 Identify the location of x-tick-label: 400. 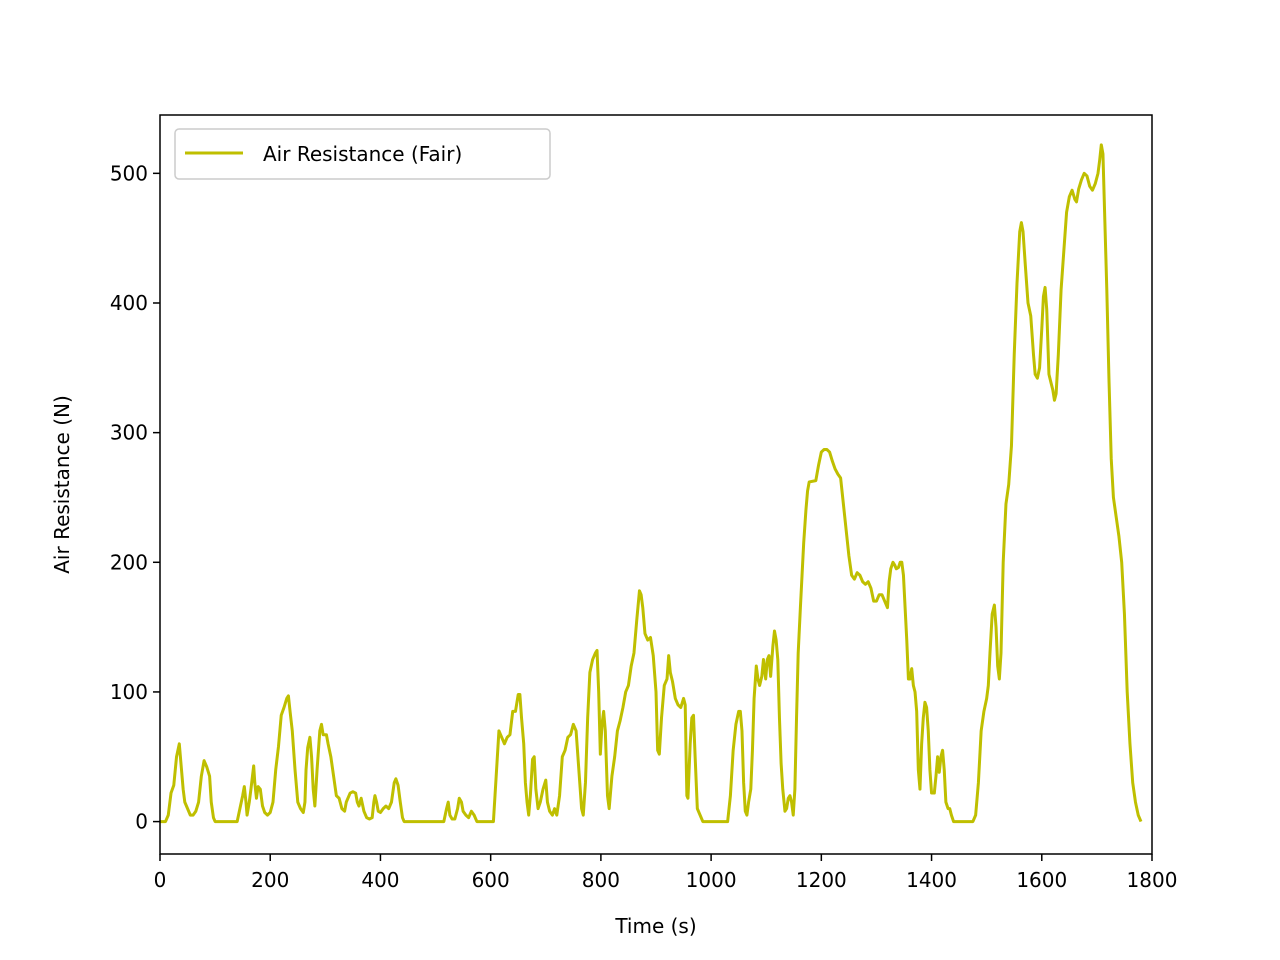
(380, 880).